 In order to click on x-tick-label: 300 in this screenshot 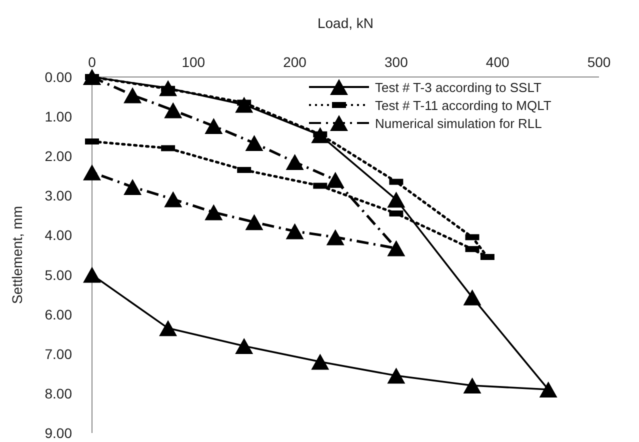, I will do `click(396, 62)`.